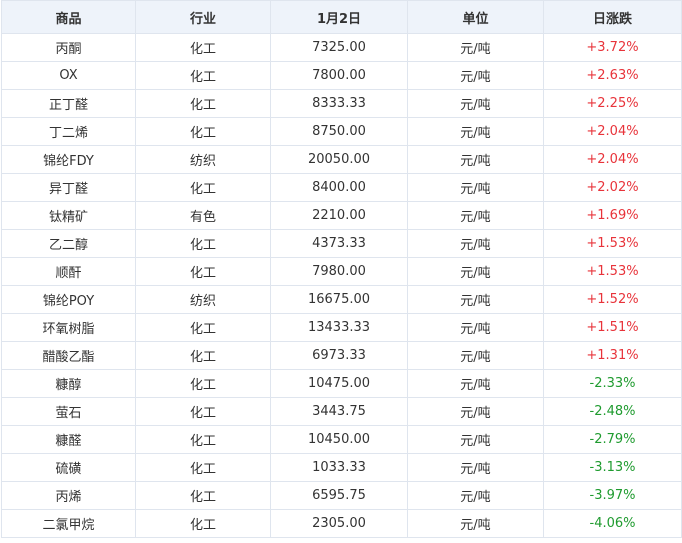 The width and height of the screenshot is (682, 543). What do you see at coordinates (339, 159) in the screenshot?
I see `price-cell: 20050.00` at bounding box center [339, 159].